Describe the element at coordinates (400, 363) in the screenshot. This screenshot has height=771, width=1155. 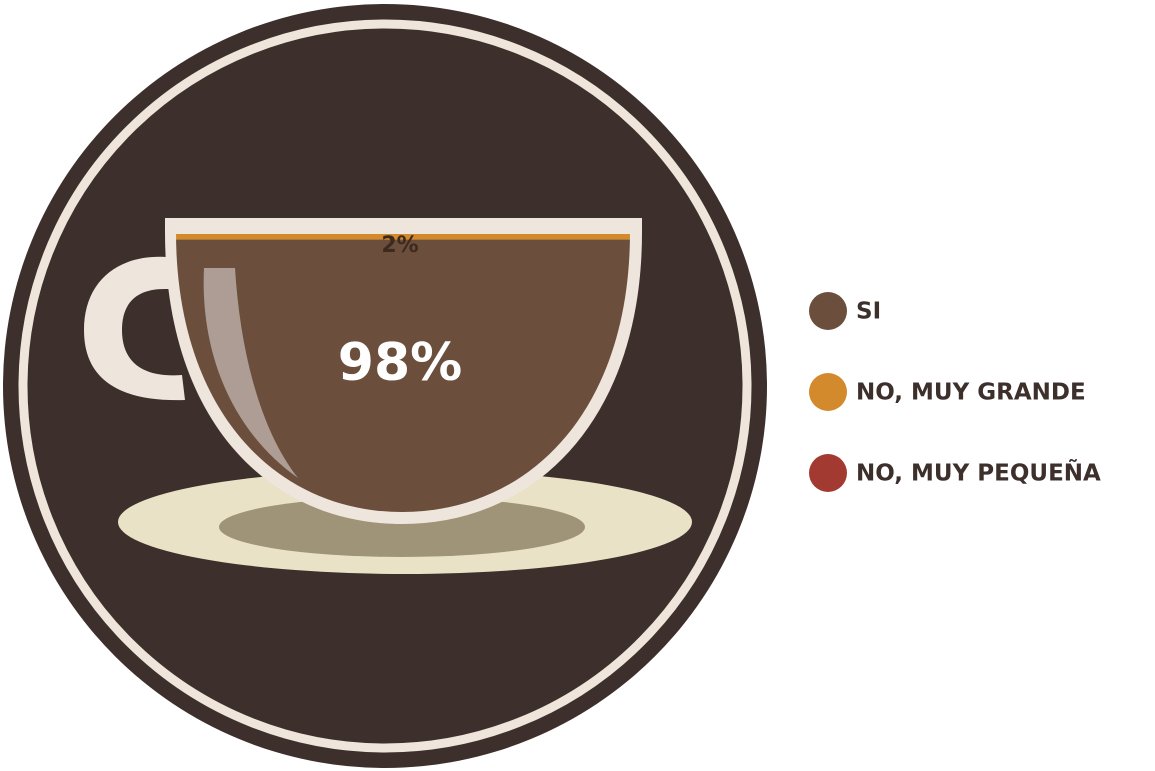
I see `value-label: 98%` at that location.